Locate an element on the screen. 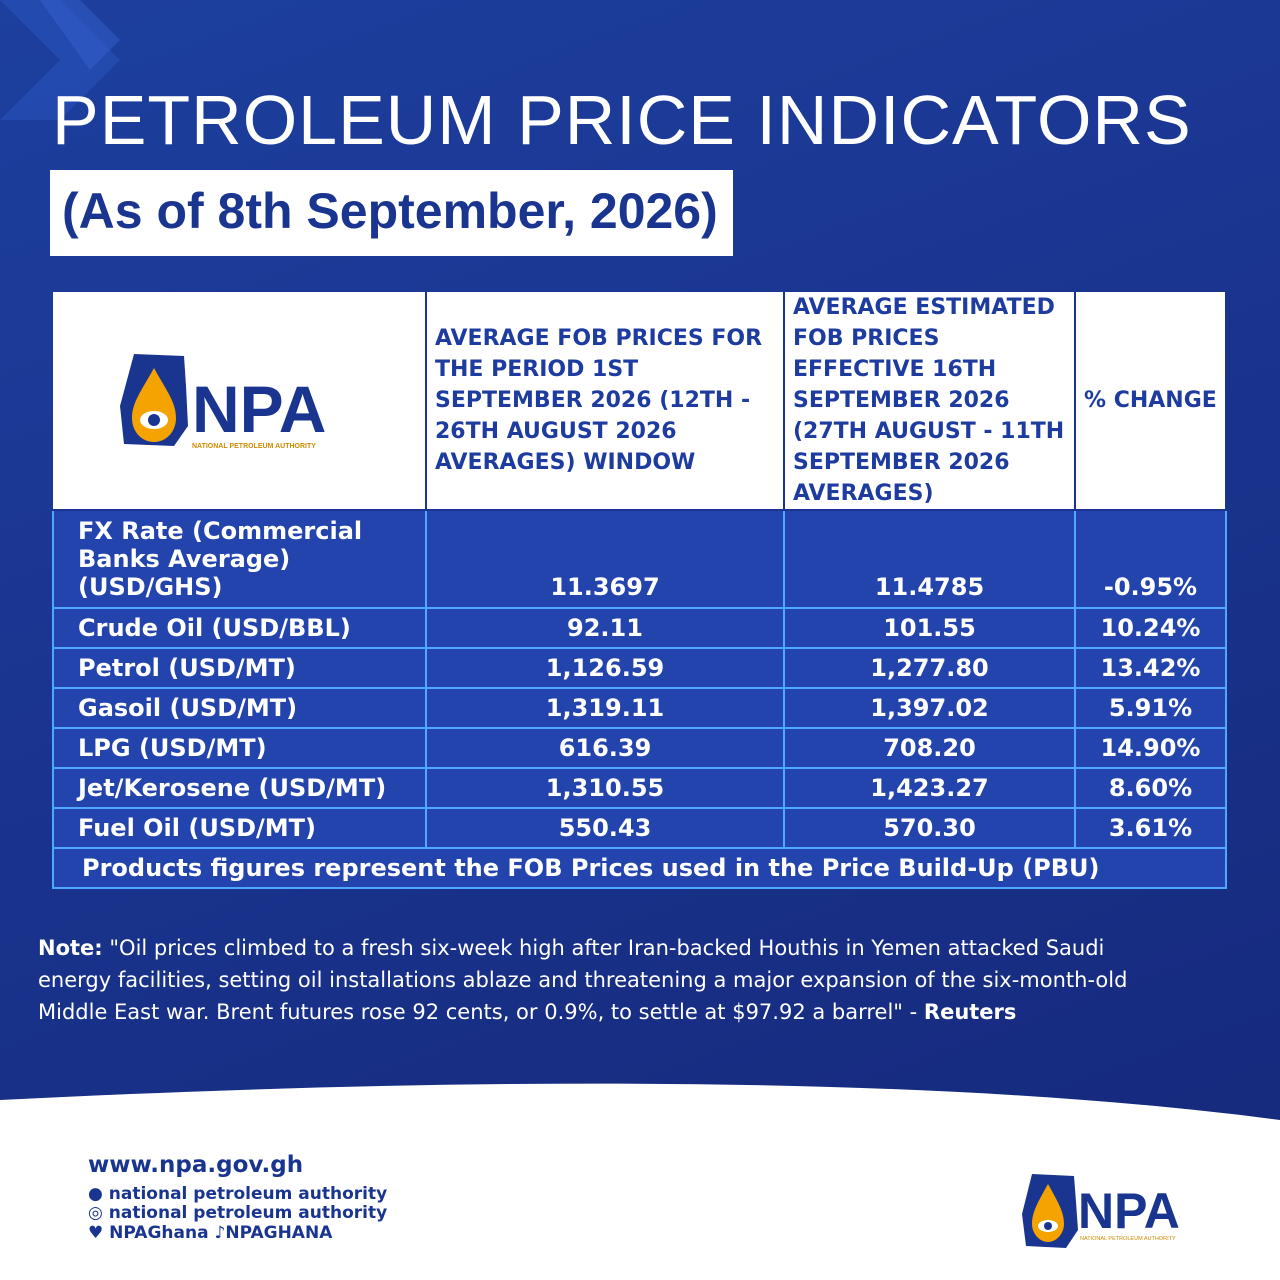 Image resolution: width=1280 pixels, height=1280 pixels. cell-value: 10.24% is located at coordinates (1150, 628).